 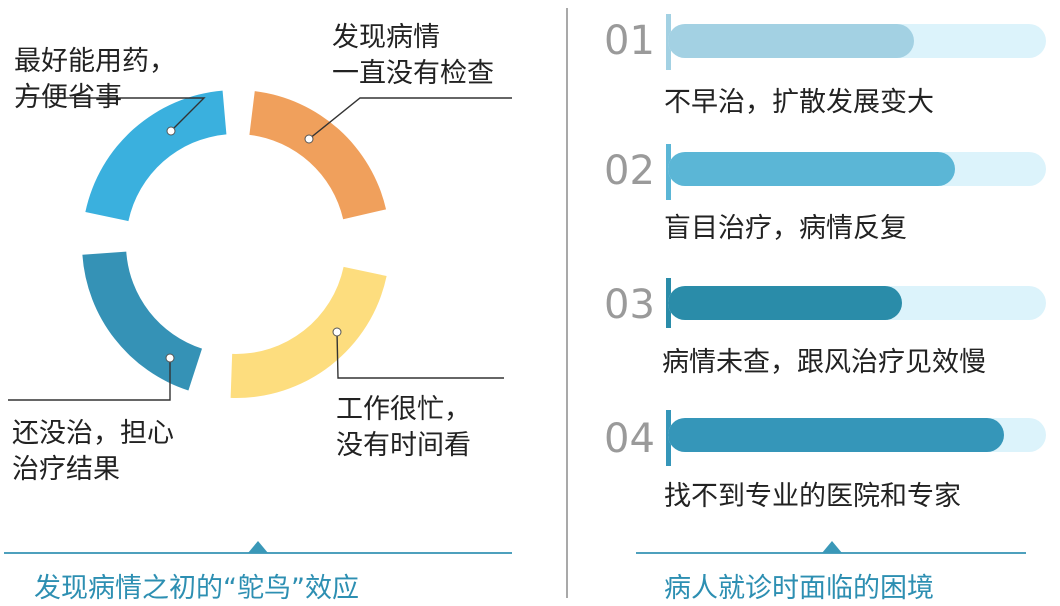 I want to click on right-caption-triangle, so click(x=832, y=547).